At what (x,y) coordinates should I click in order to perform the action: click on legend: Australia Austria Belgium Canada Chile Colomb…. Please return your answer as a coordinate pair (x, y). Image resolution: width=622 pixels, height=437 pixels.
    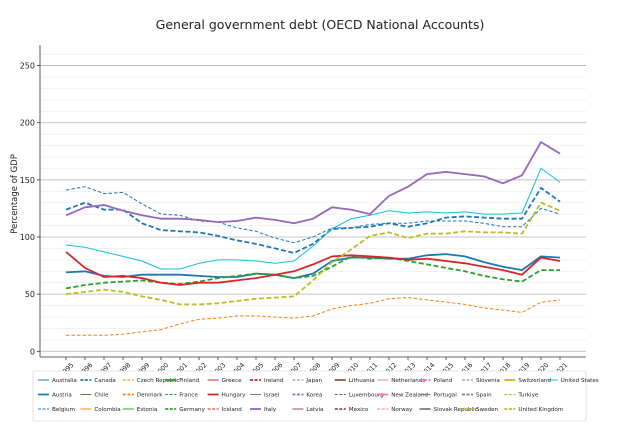
    Looking at the image, I should click on (315, 396).